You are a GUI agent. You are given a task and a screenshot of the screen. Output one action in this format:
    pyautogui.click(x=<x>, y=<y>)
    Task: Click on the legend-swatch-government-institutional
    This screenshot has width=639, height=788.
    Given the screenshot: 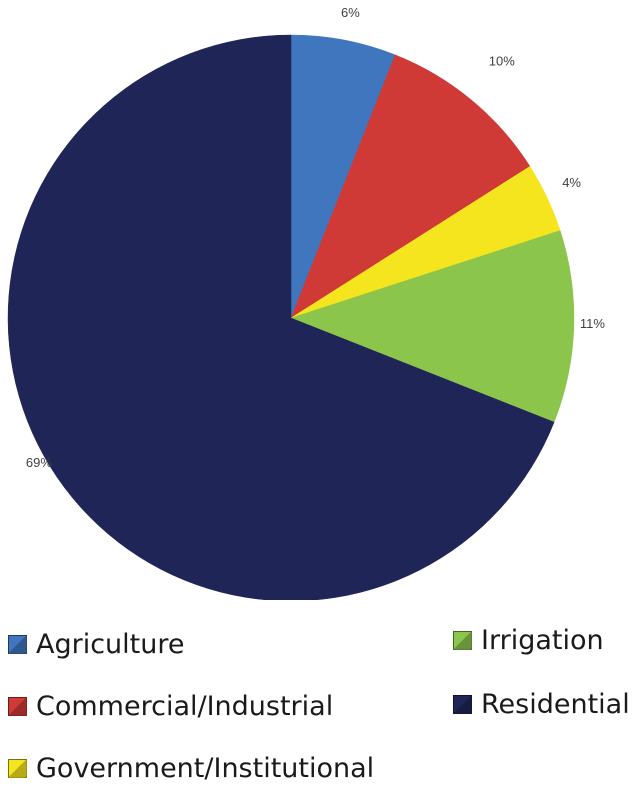 What is the action you would take?
    pyautogui.click(x=17, y=768)
    